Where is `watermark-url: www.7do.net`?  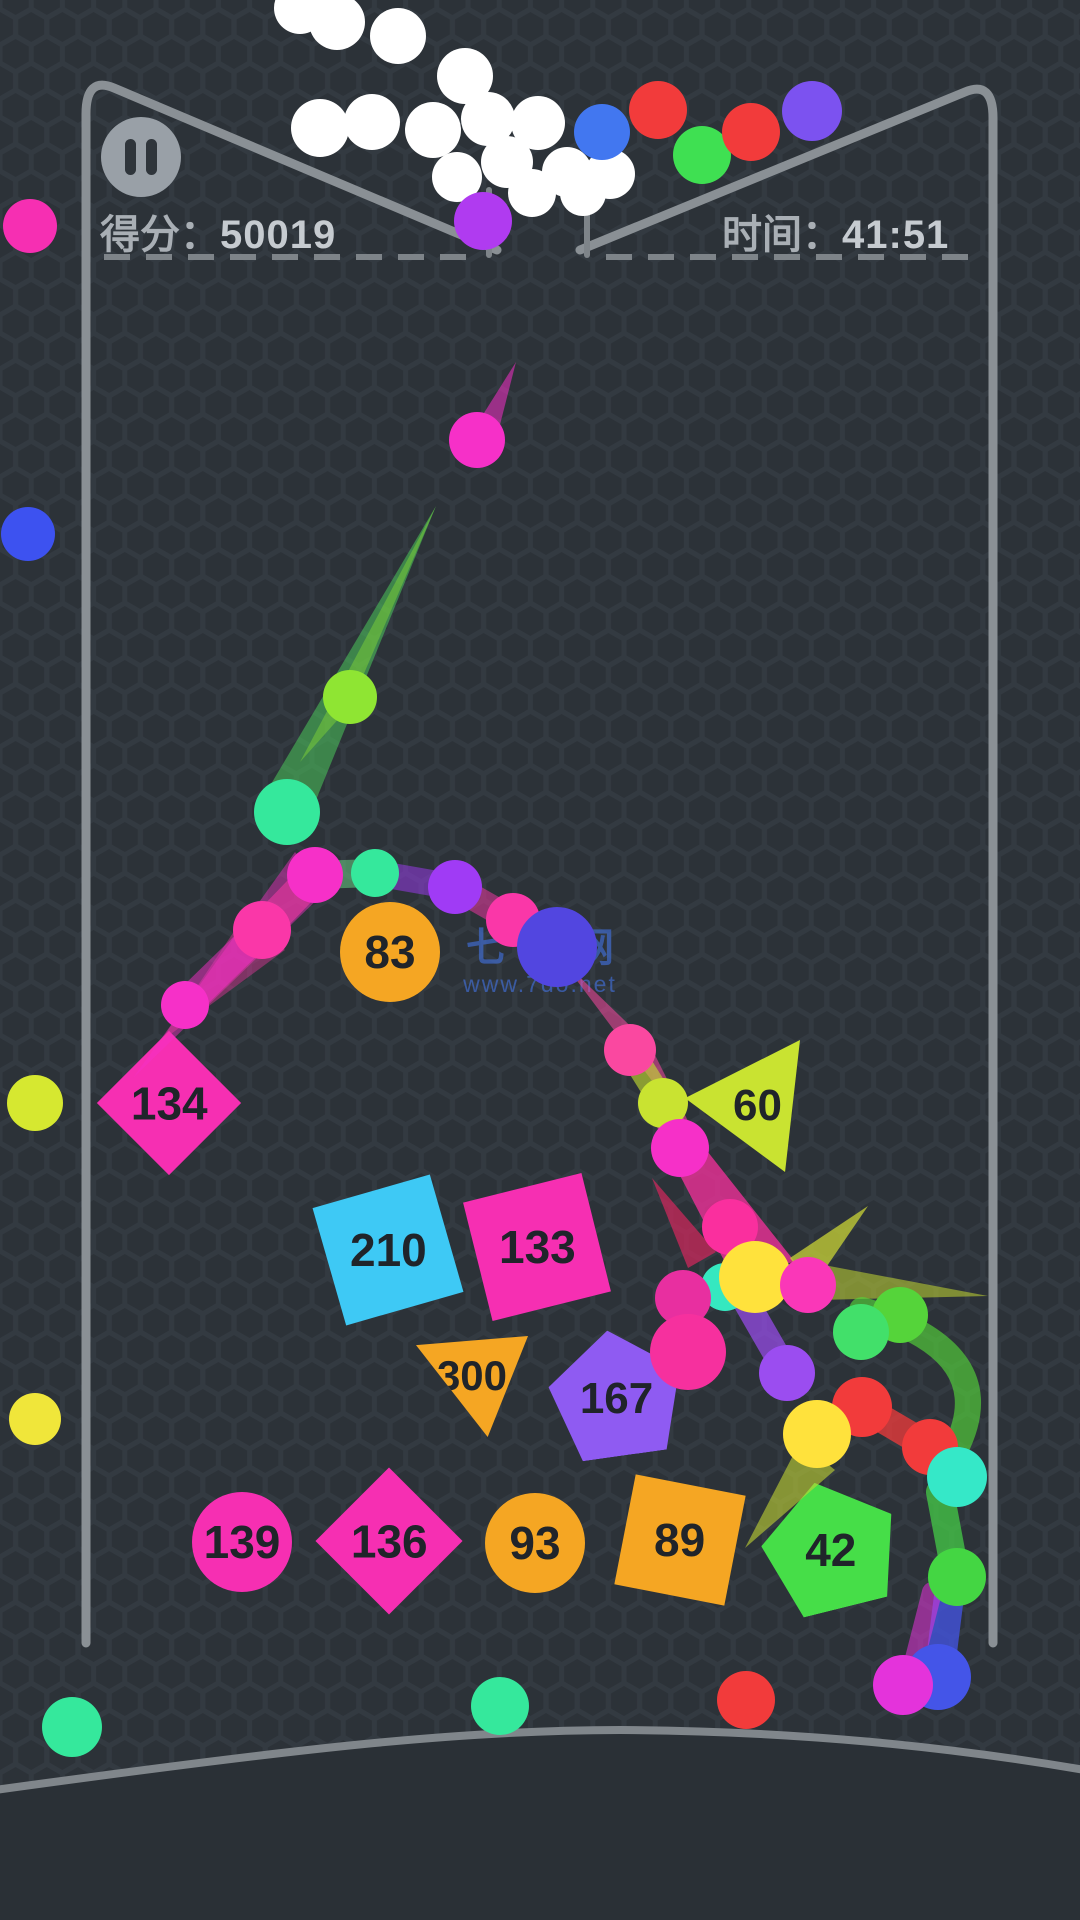
watermark-url: www.7do.net is located at coordinates (540, 984).